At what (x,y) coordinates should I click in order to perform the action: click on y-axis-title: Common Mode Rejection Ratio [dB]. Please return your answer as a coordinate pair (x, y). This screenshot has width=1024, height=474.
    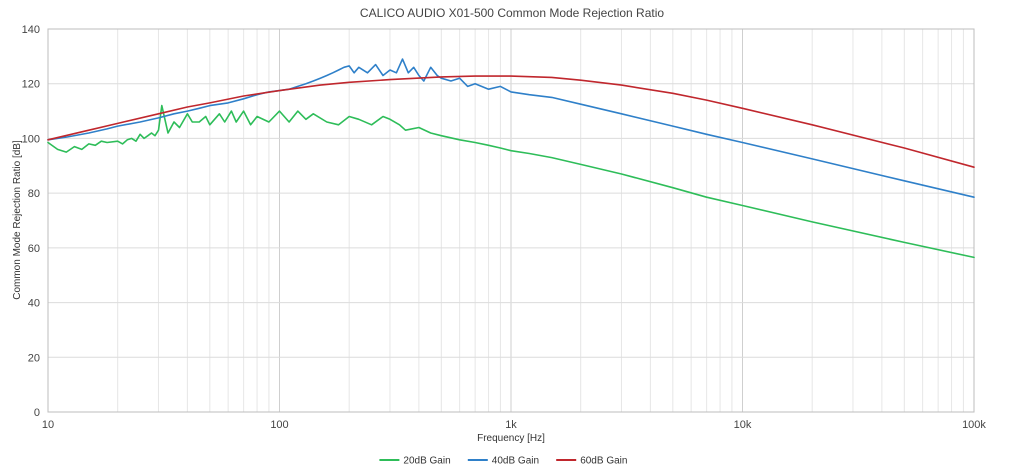
    Looking at the image, I should click on (17, 220).